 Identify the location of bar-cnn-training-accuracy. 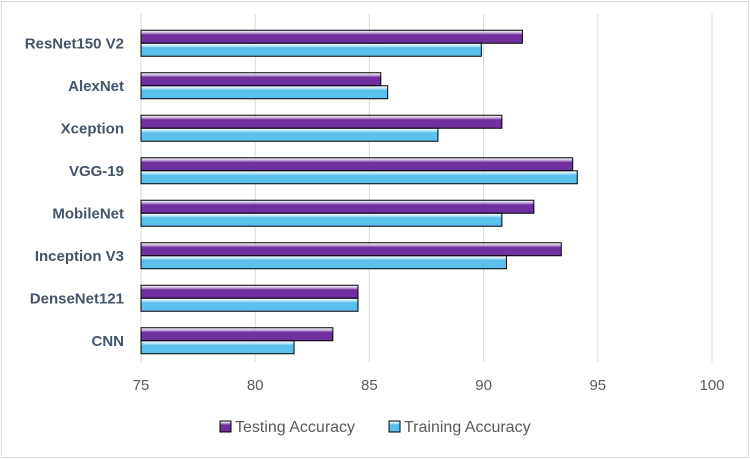
(217, 347).